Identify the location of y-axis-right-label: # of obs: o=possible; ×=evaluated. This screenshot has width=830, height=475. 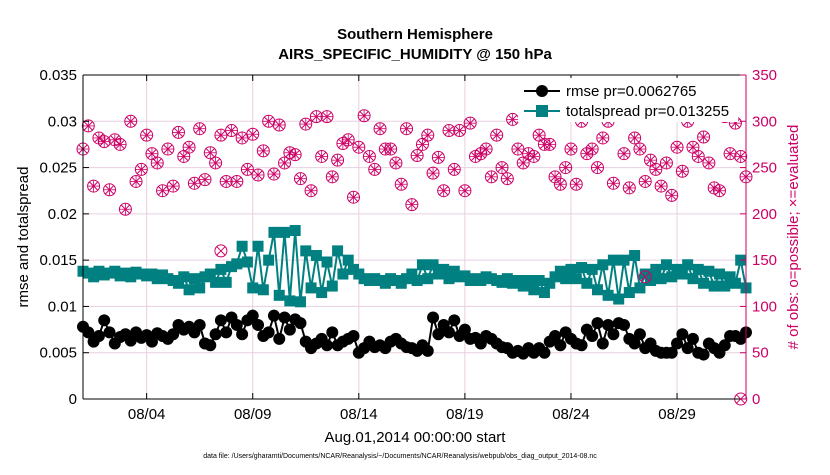
(793, 237).